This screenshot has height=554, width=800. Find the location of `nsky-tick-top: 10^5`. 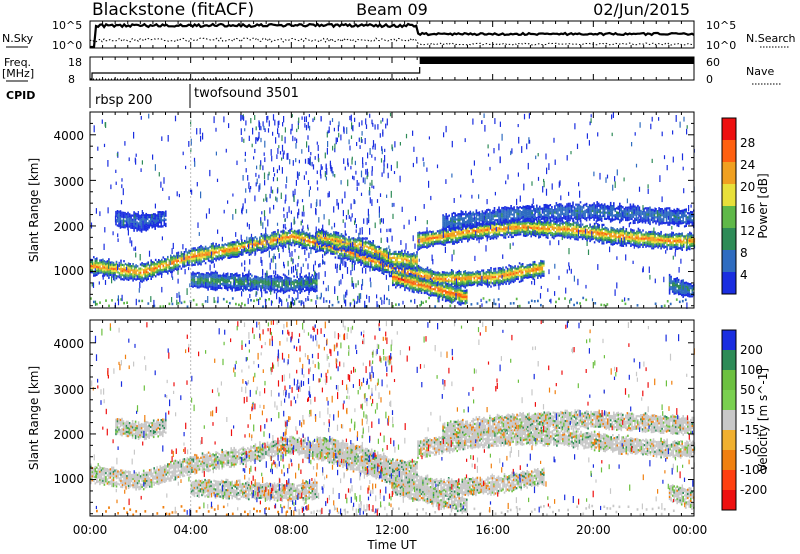

nsky-tick-top: 10^5 is located at coordinates (67, 25).